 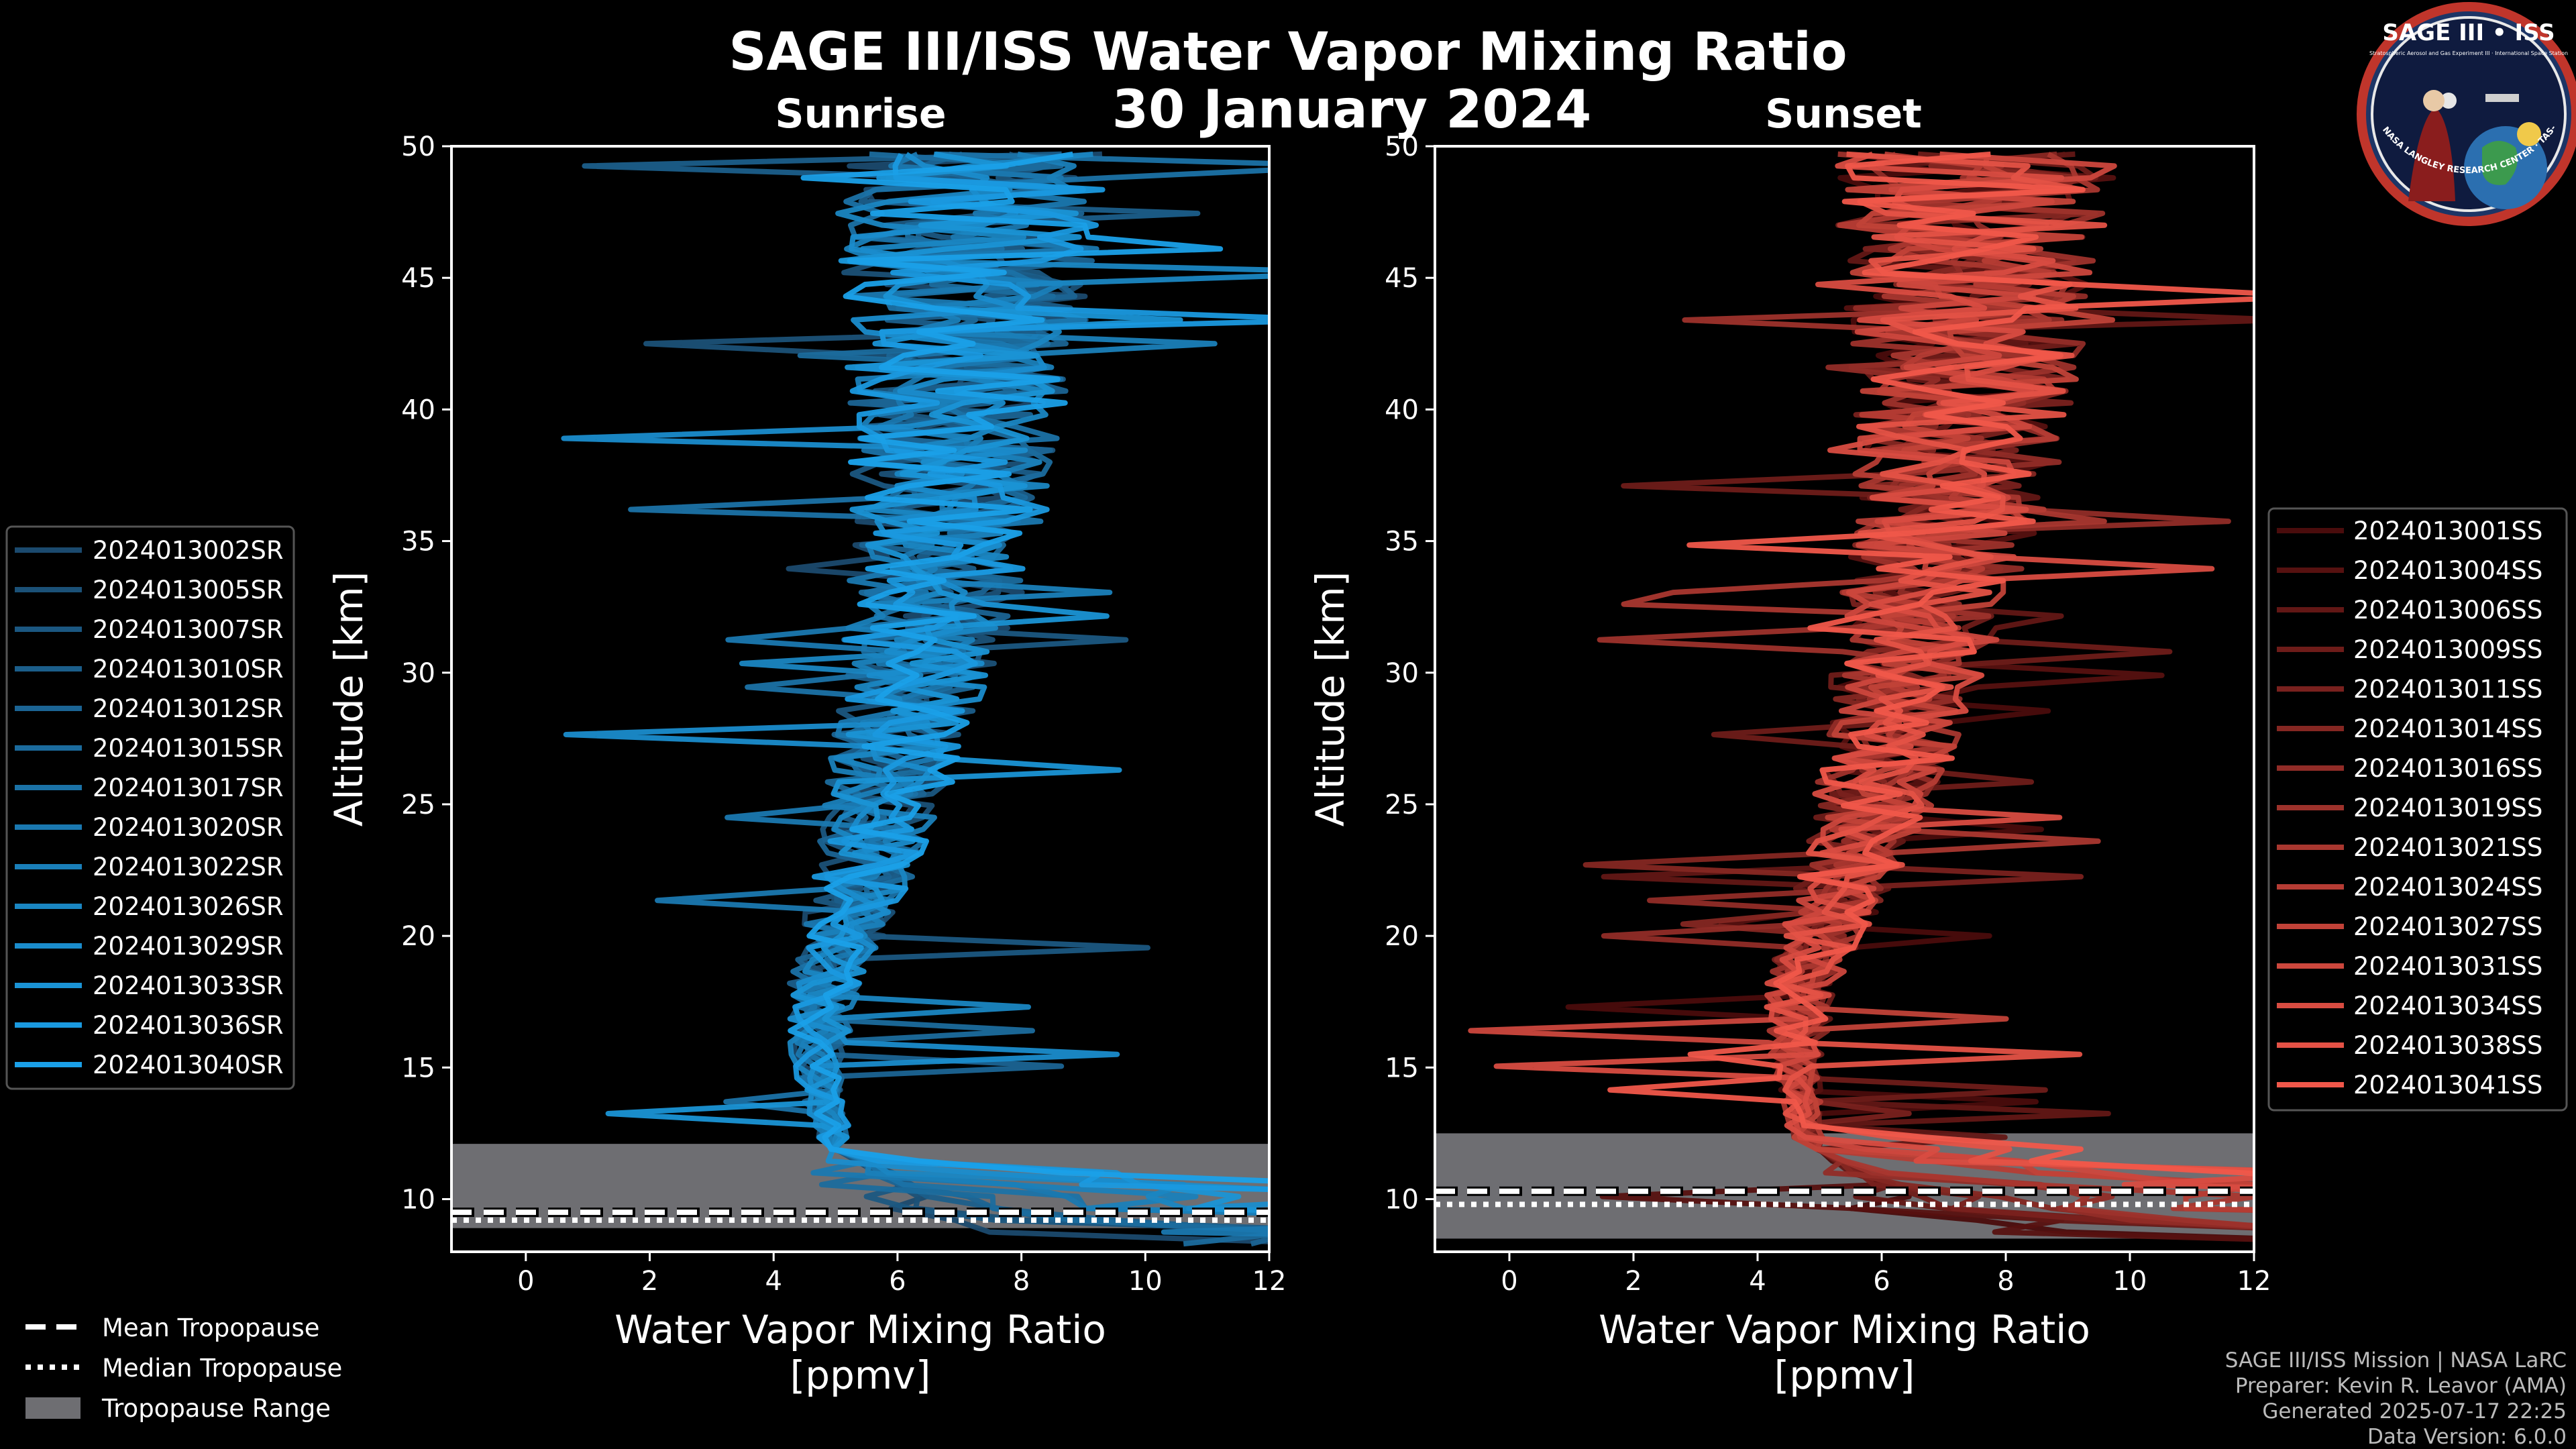 I want to click on mean-tropopause-label: Mean Tropopause, so click(x=211, y=1327).